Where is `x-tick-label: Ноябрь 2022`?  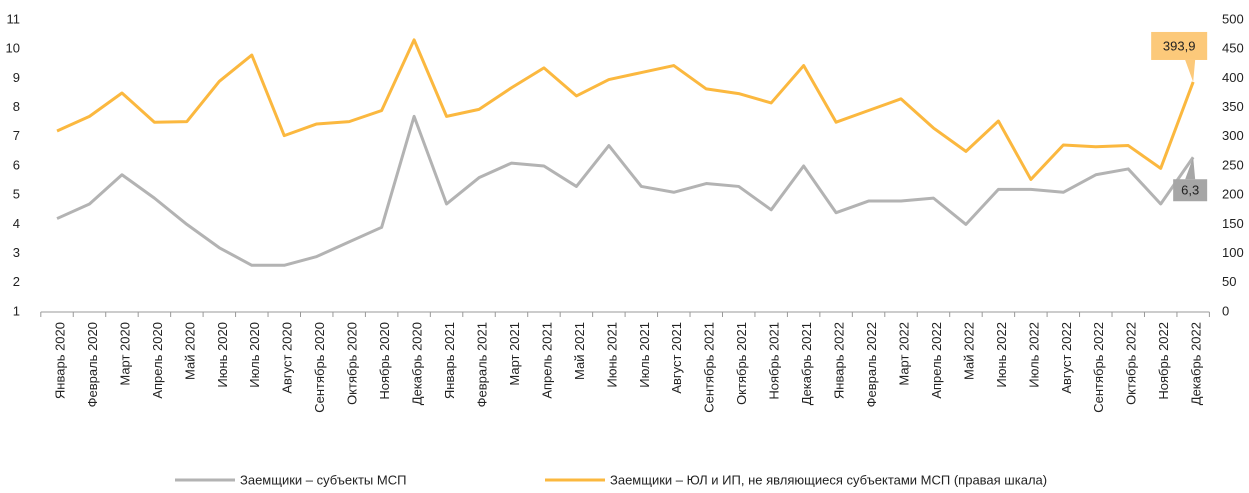 x-tick-label: Ноябрь 2022 is located at coordinates (1163, 361).